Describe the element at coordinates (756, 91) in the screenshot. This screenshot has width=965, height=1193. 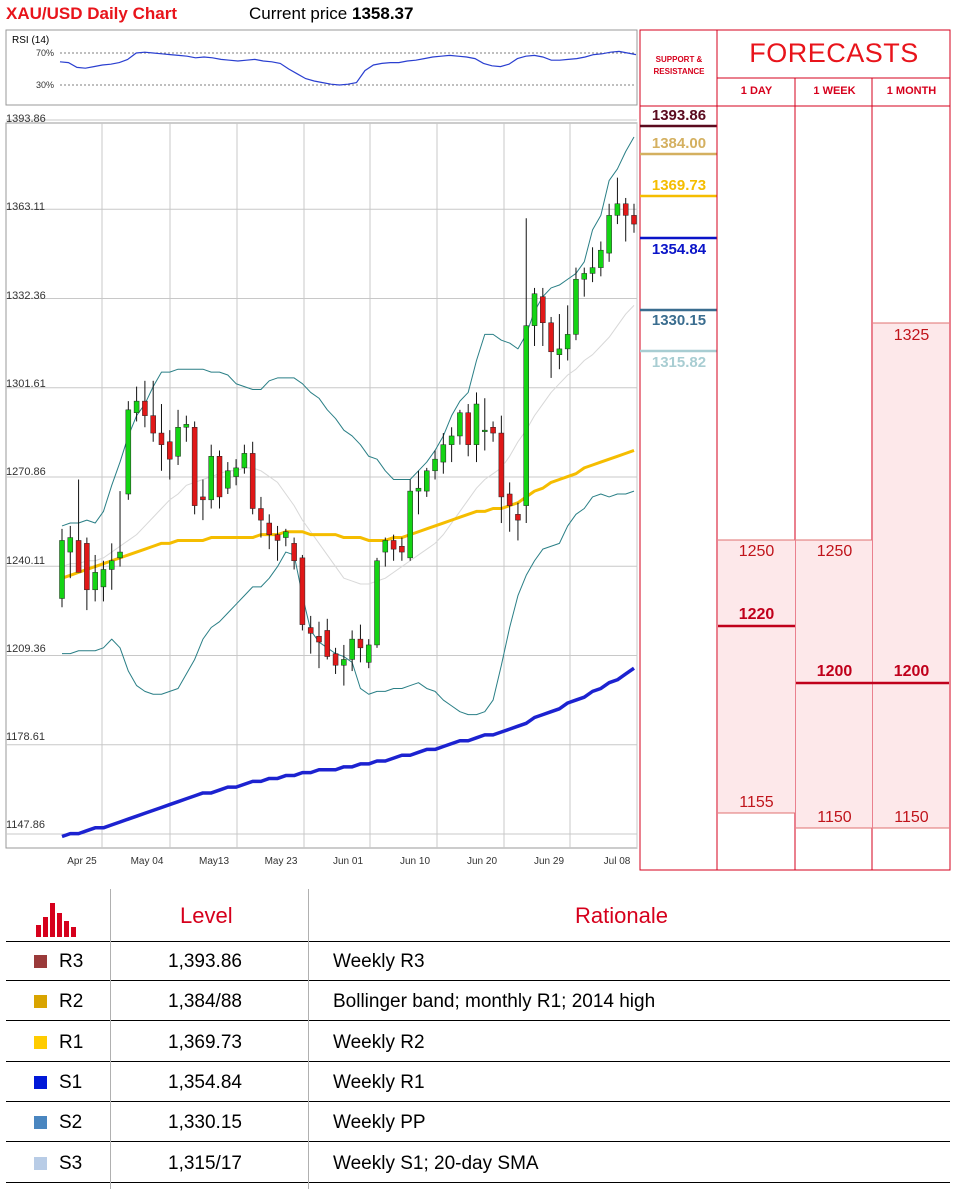
I see `forecast-col-1day: 1 DAY` at that location.